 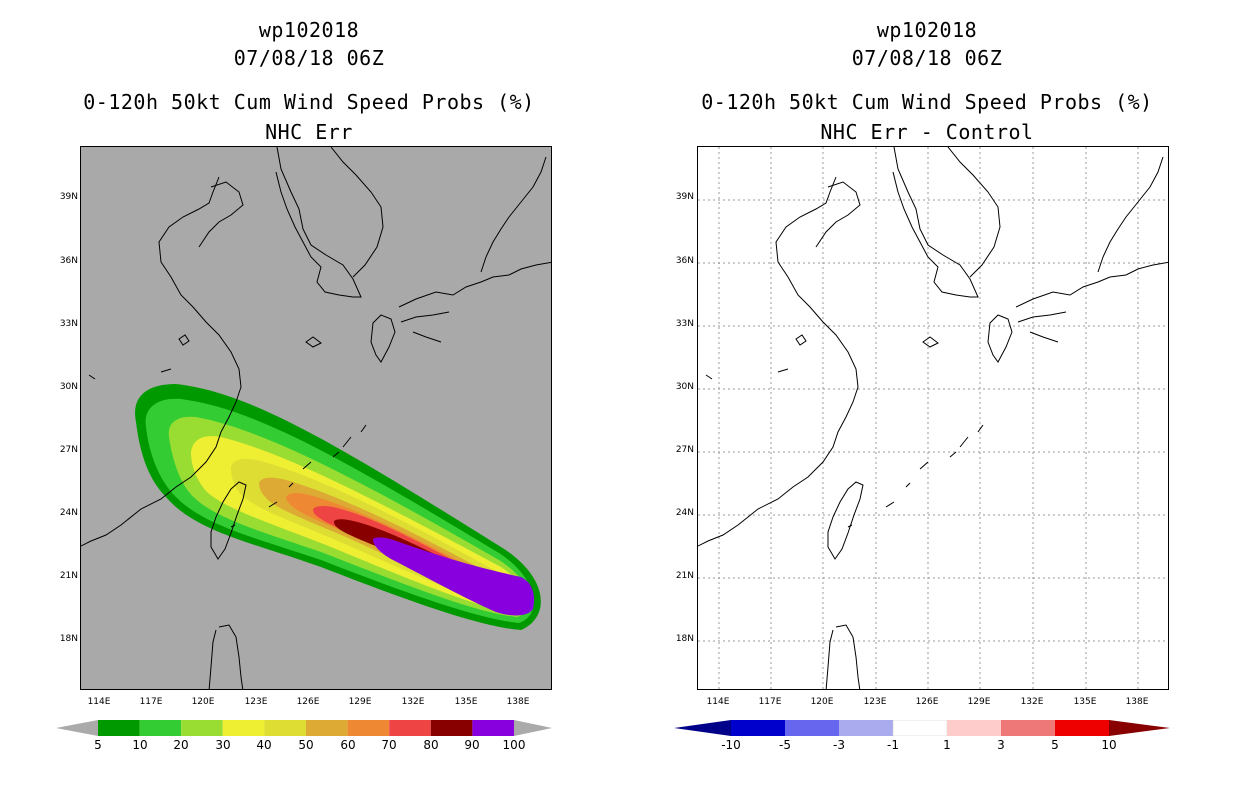 I want to click on colorbar-label: 30, so click(x=223, y=745).